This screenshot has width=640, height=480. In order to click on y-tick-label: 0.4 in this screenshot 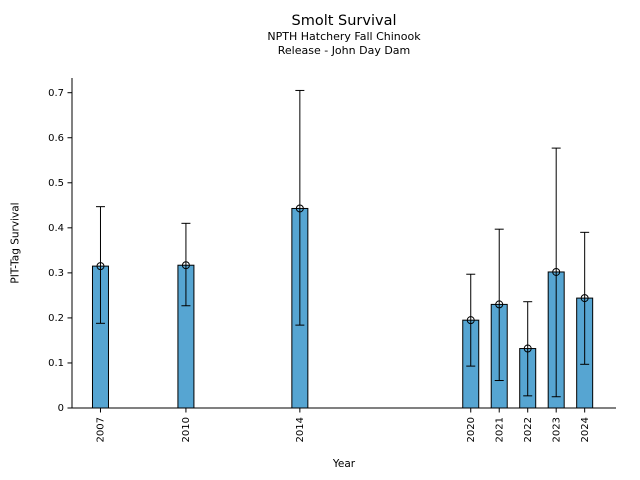, I will do `click(56, 228)`.